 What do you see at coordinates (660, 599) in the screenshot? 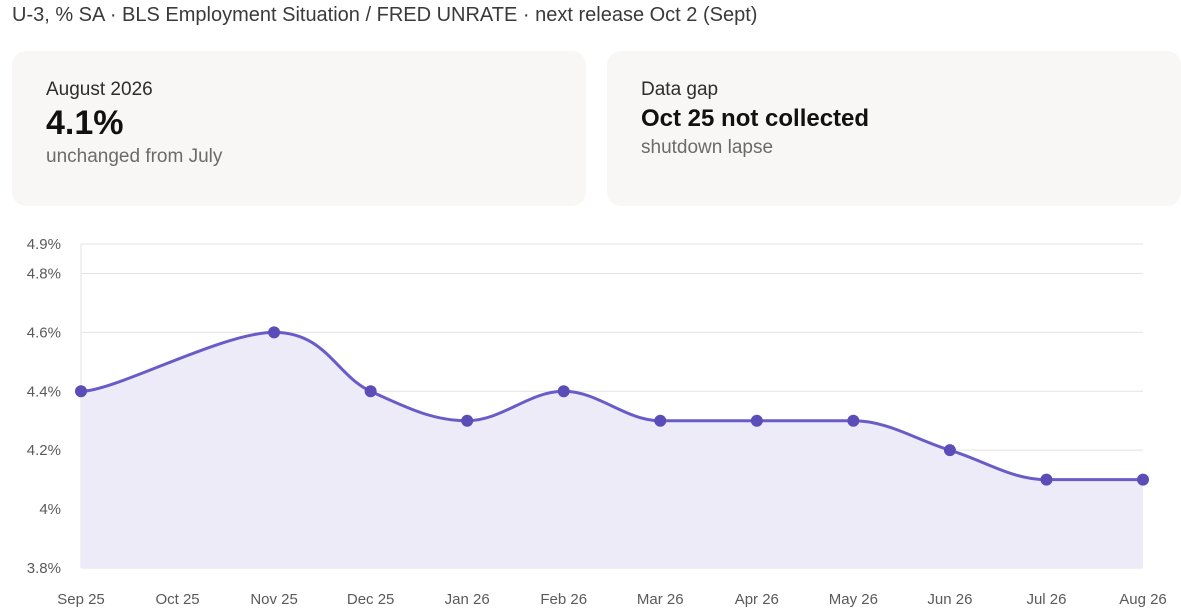
I see `x-tick-label: Mar 26` at bounding box center [660, 599].